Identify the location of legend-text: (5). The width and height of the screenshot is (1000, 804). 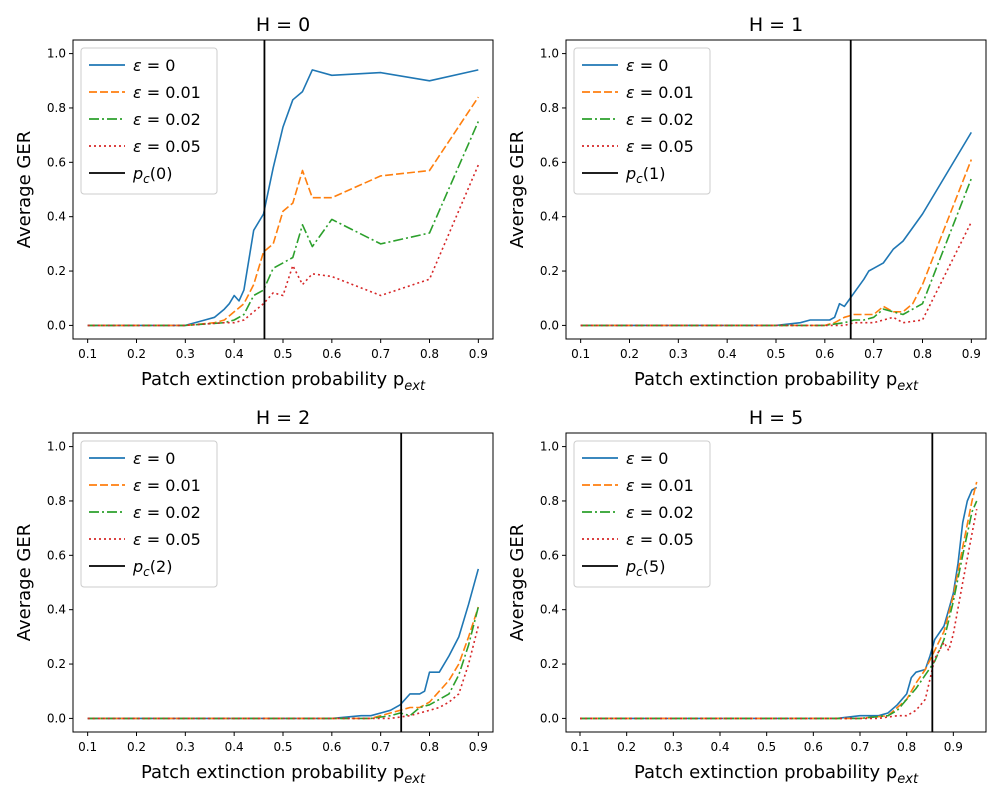
(654, 566).